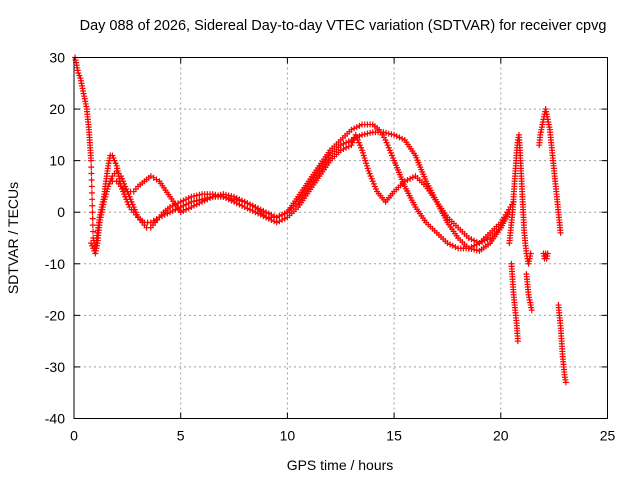  Describe the element at coordinates (608, 436) in the screenshot. I see `x-tick-label: 25` at that location.